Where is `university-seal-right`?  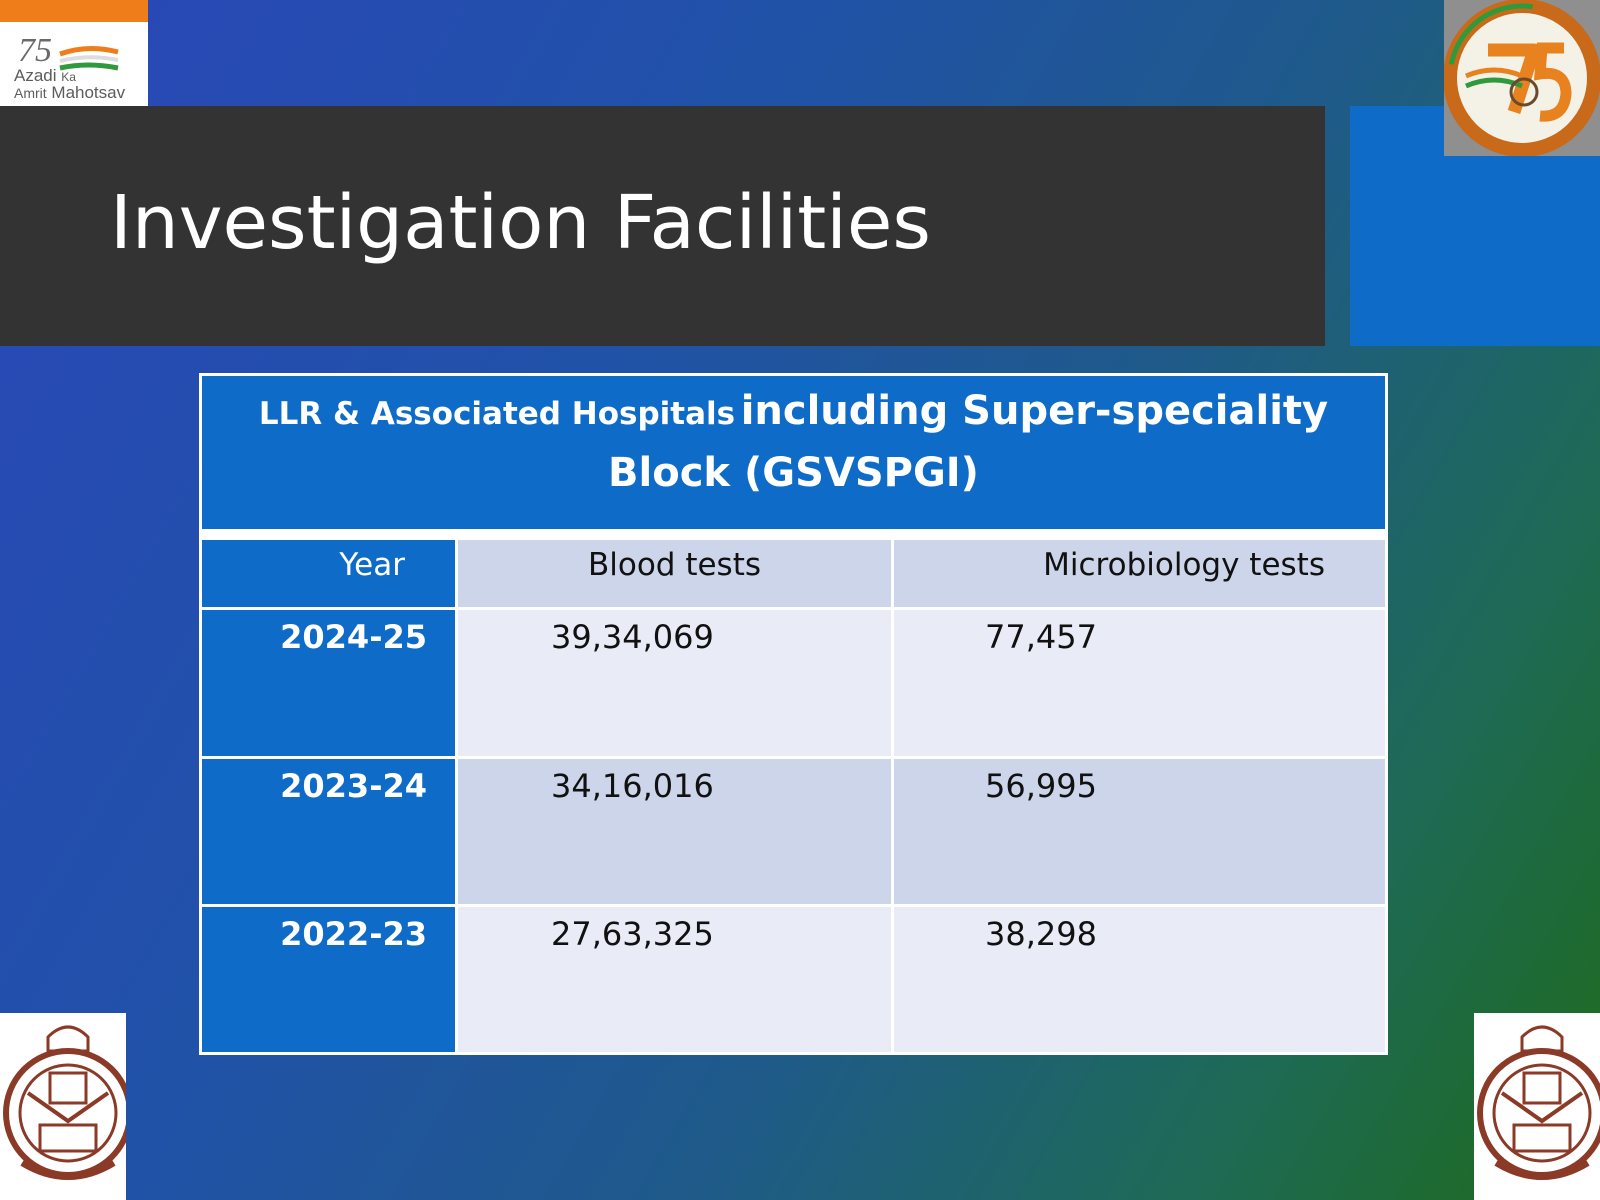 university-seal-right is located at coordinates (1537, 1106).